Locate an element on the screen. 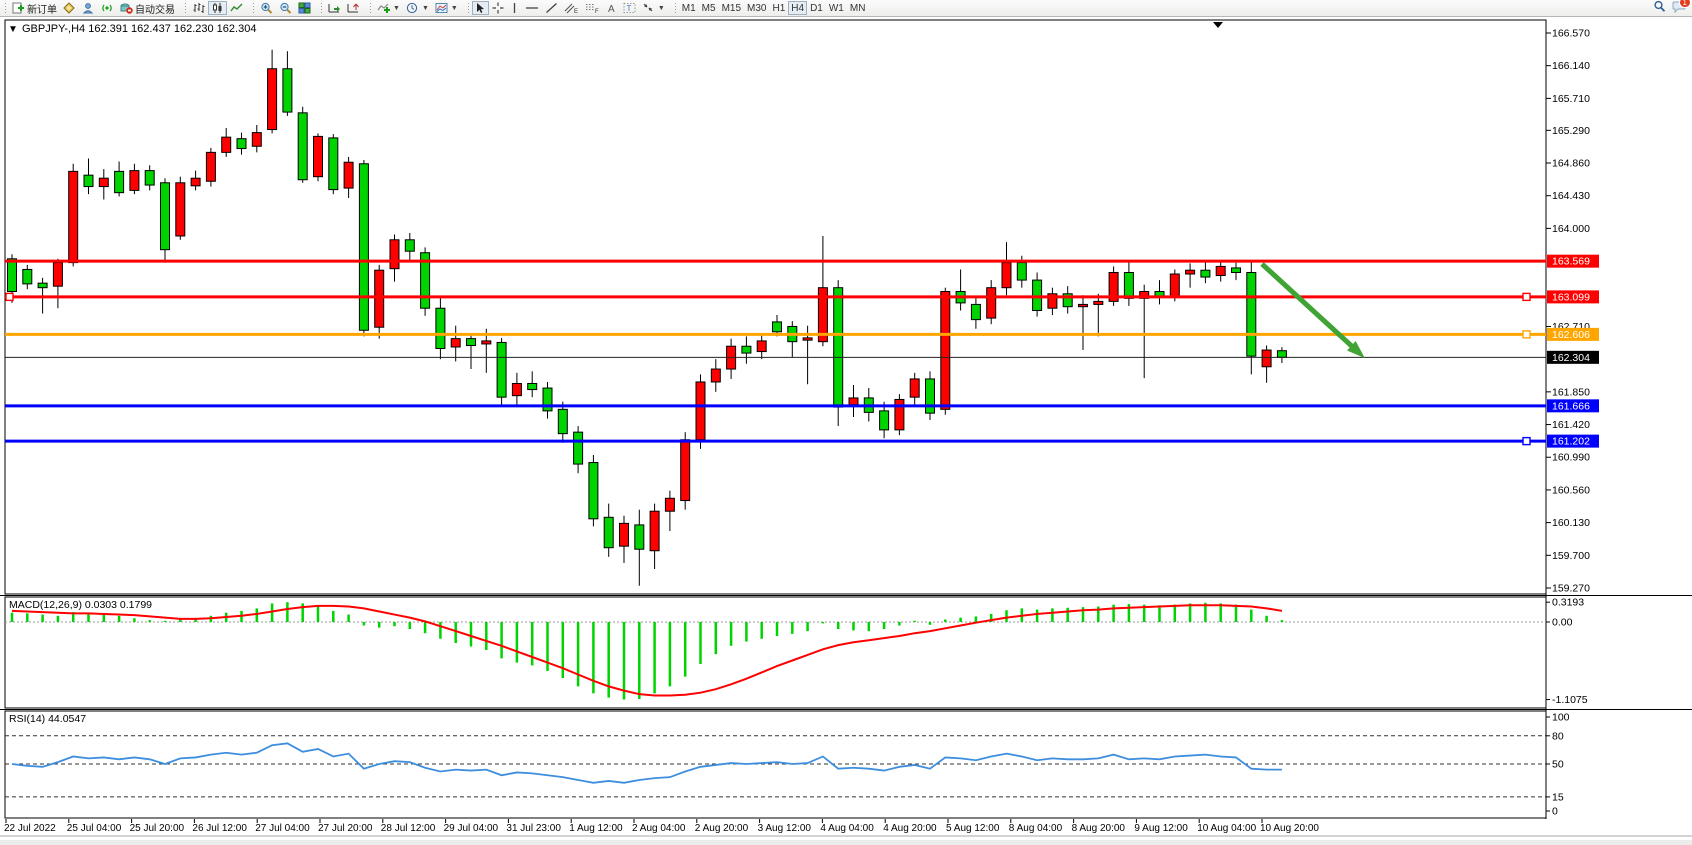 This screenshot has width=1692, height=845. price-tag-label: 161.666 is located at coordinates (1571, 406).